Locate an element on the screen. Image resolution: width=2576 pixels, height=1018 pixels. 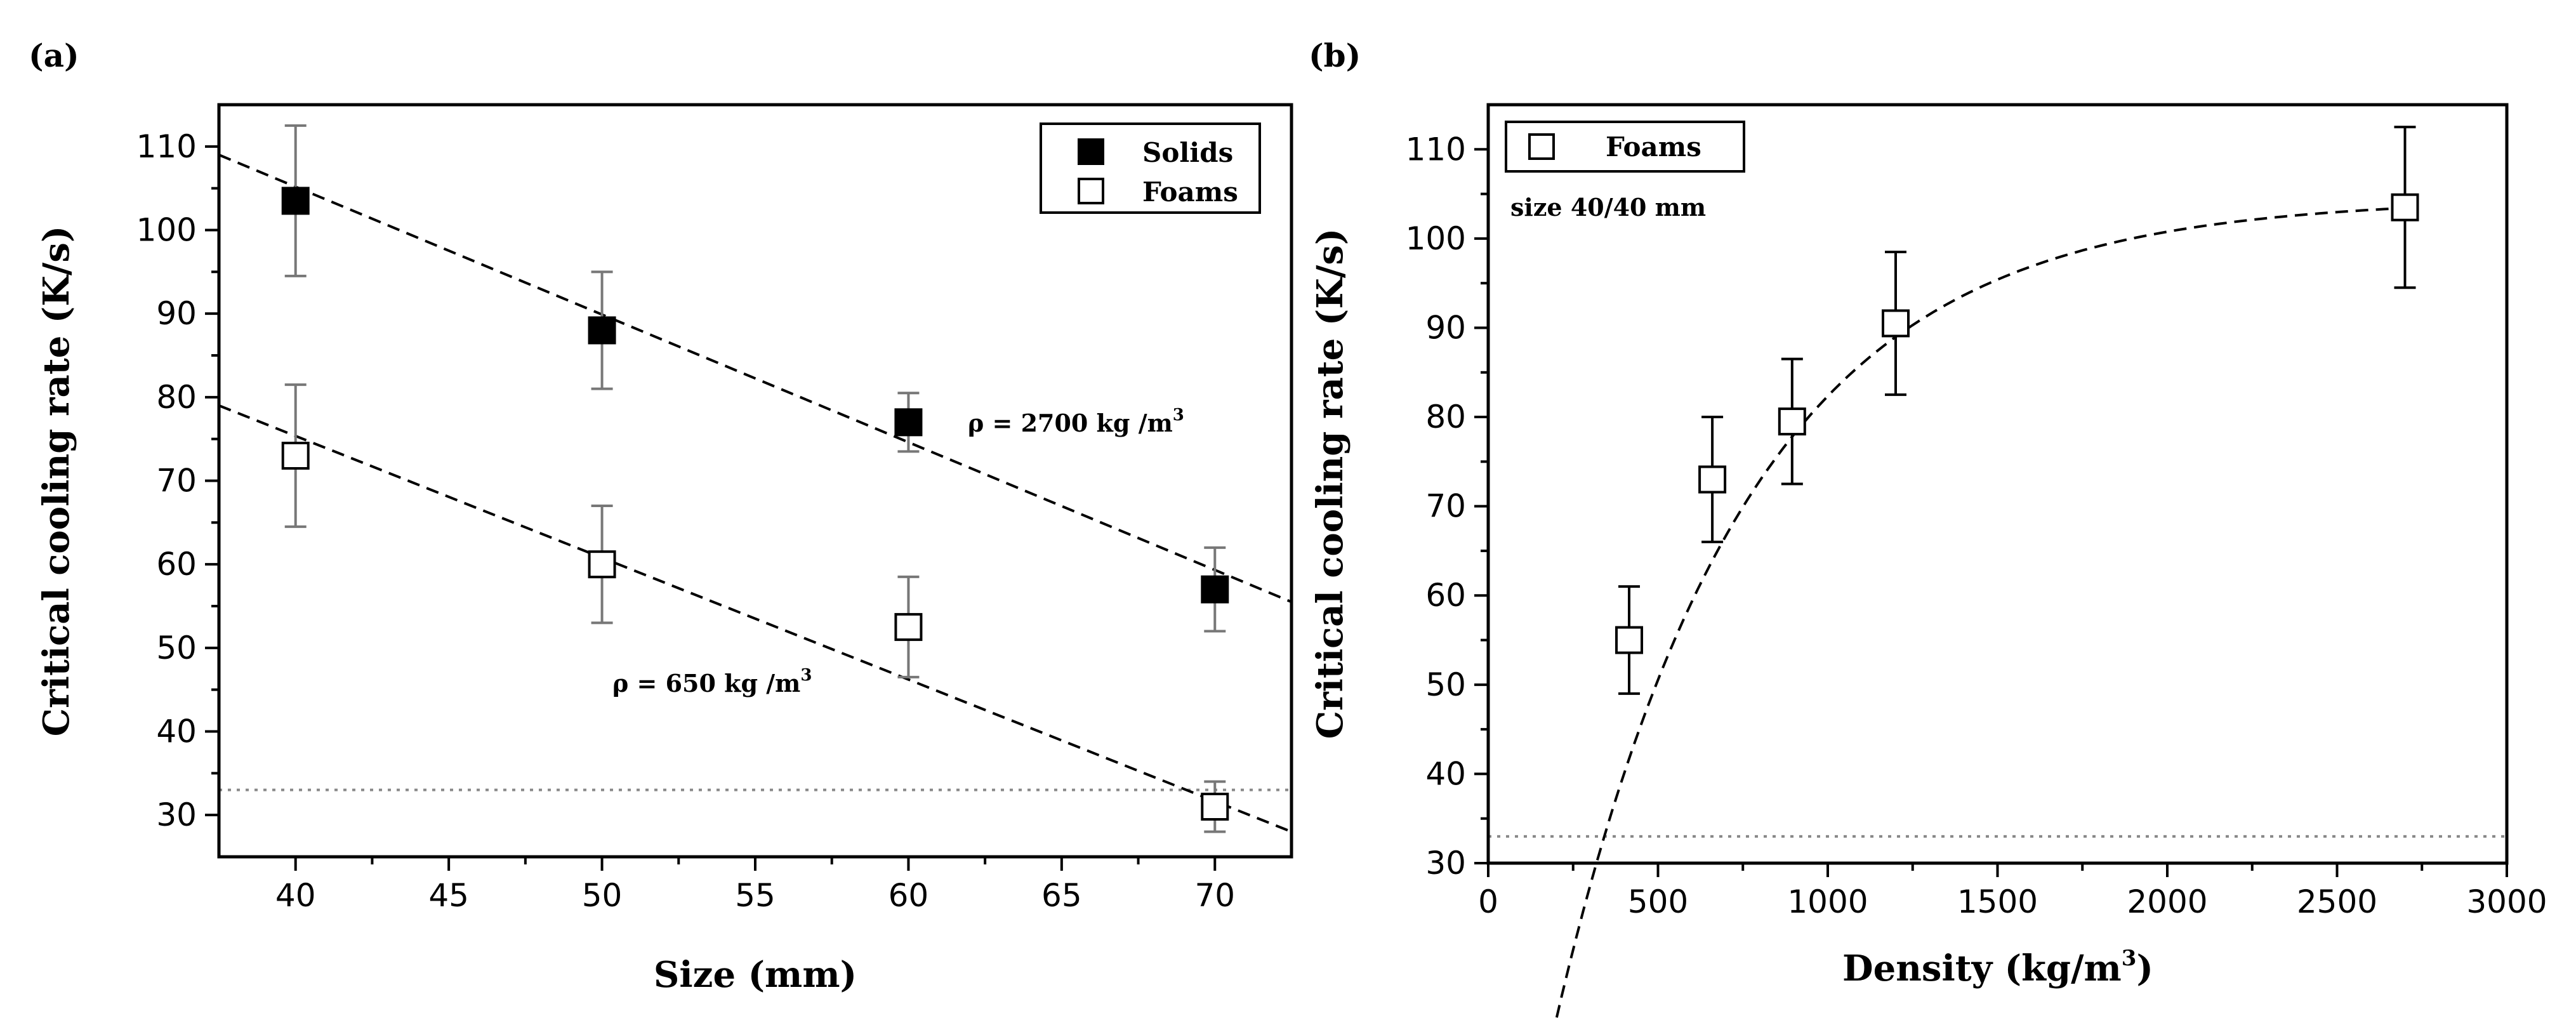
legend-solids-marker is located at coordinates (1091, 152).